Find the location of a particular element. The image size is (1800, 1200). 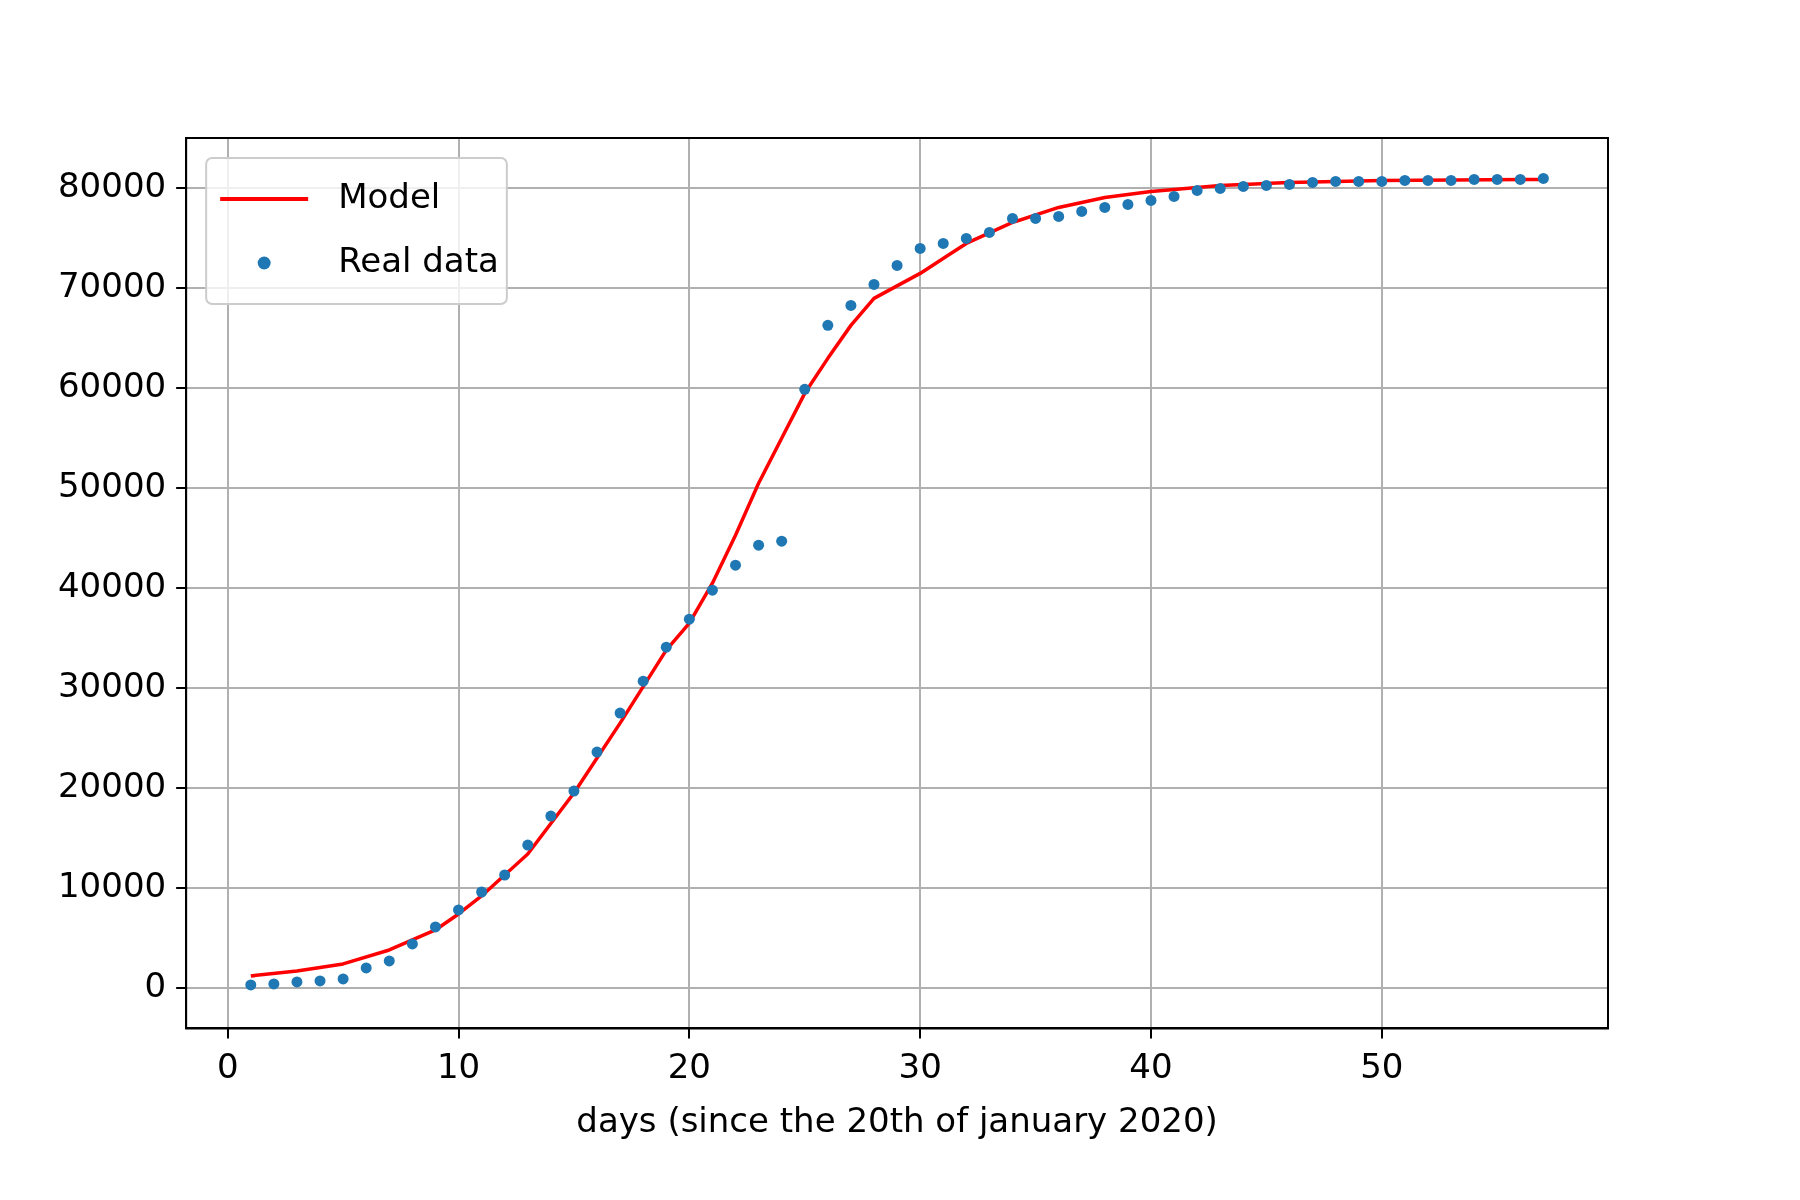

y-tick-label: 50000 is located at coordinates (112, 485).